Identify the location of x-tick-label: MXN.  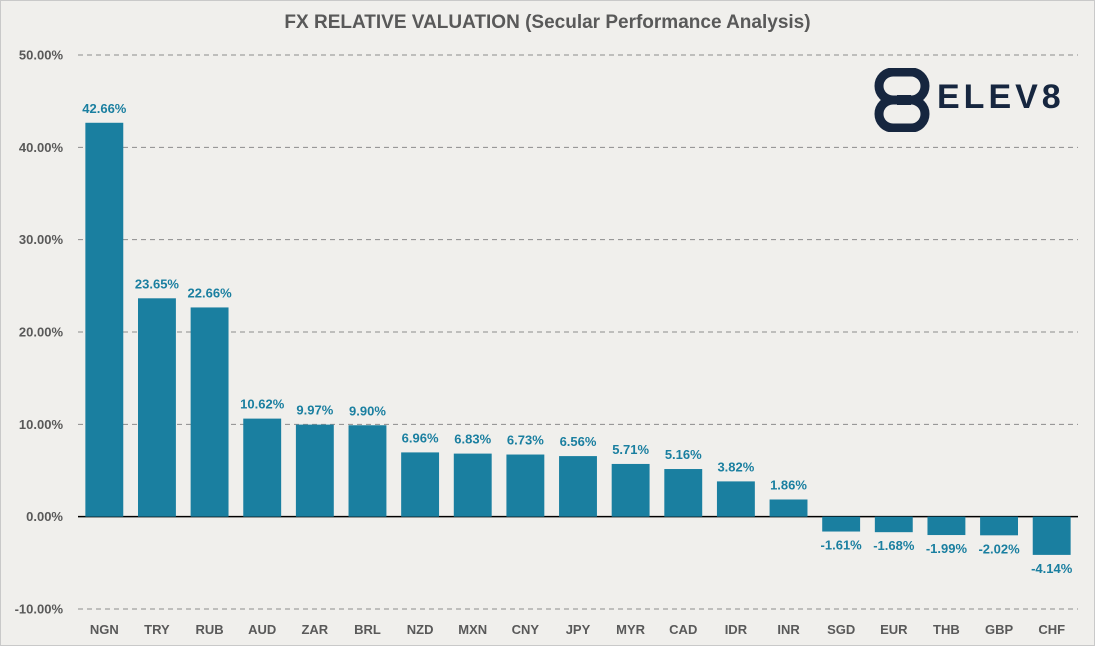
(472, 629).